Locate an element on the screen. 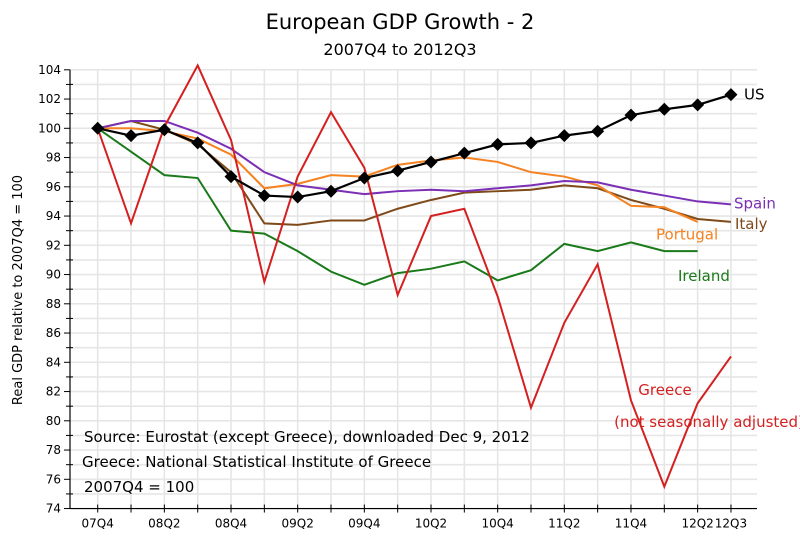 Image resolution: width=800 pixels, height=550 pixels. y-tick-label: 104 is located at coordinates (49, 70).